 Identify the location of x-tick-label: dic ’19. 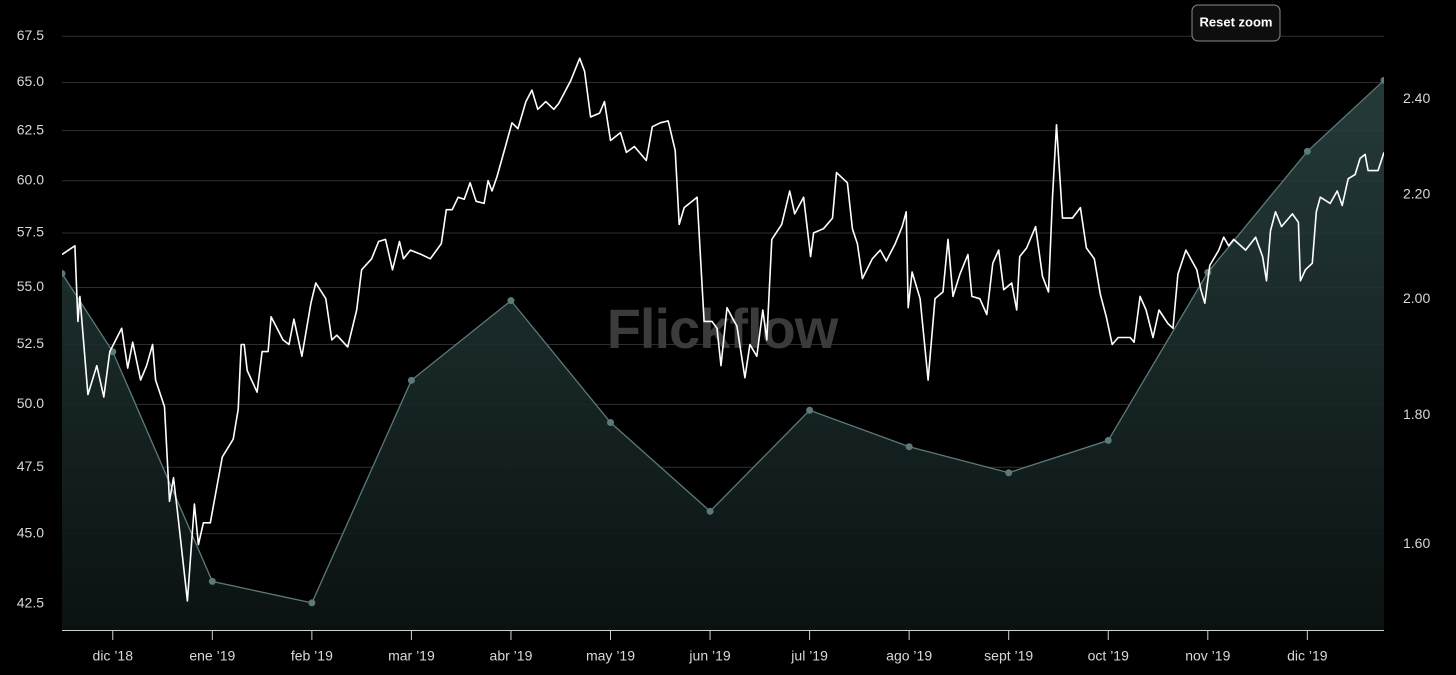
(1307, 656).